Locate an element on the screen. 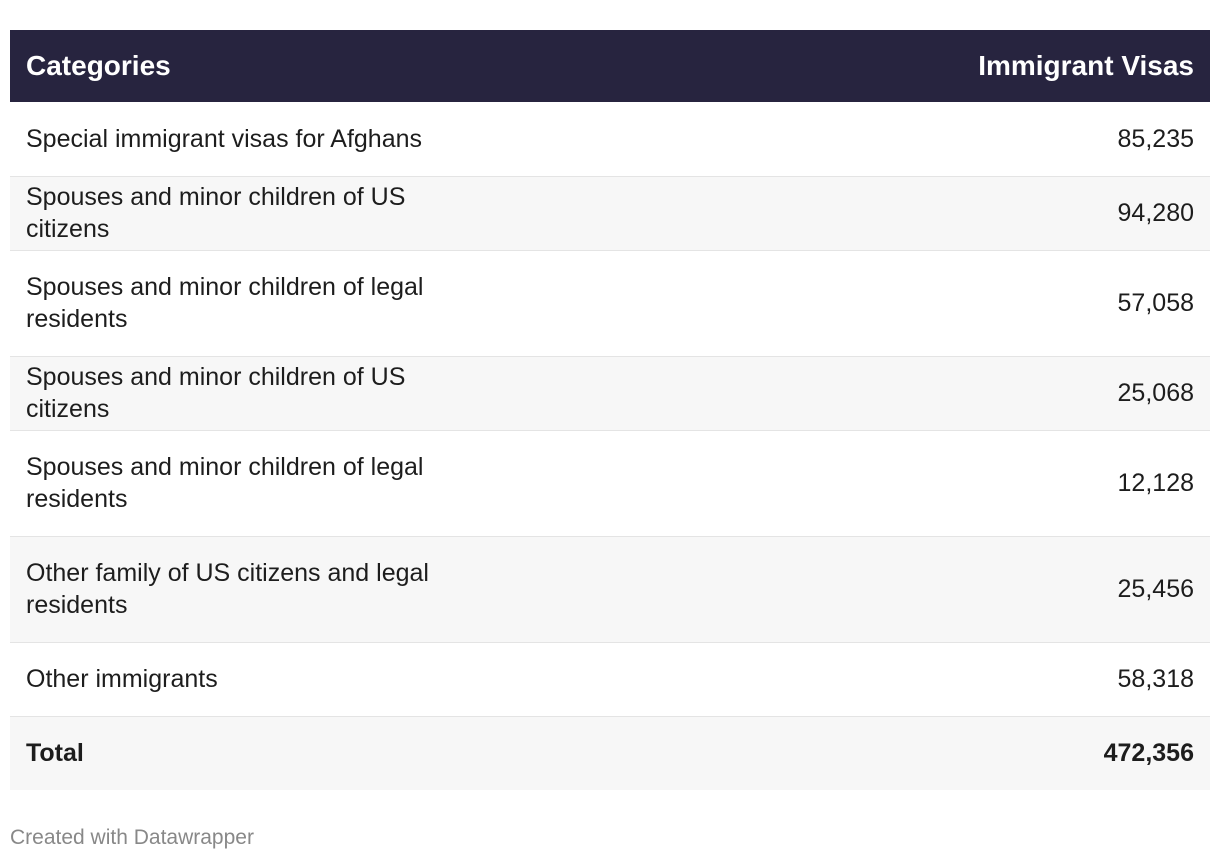  value-cell: 25,456 is located at coordinates (1060, 589).